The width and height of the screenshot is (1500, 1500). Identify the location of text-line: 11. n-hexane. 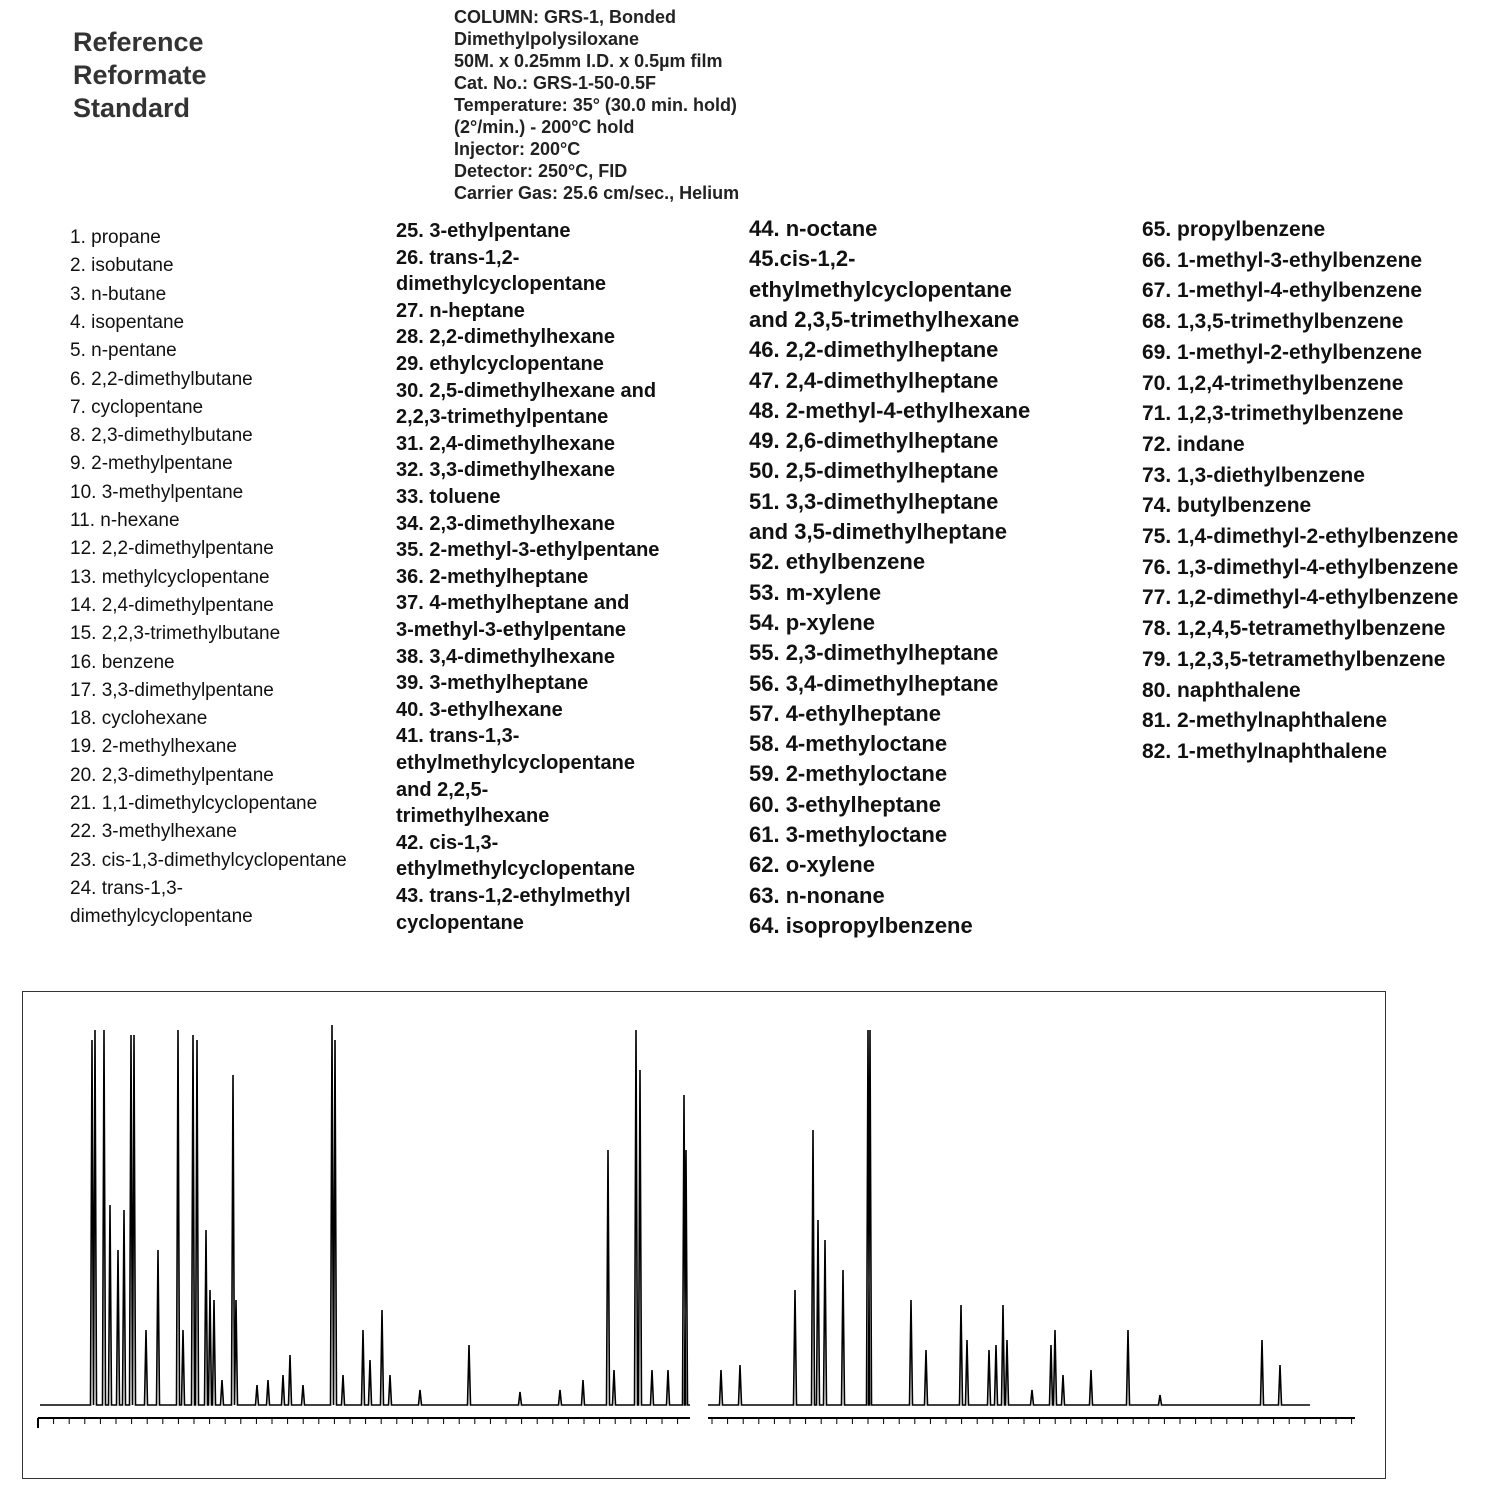
(125, 520).